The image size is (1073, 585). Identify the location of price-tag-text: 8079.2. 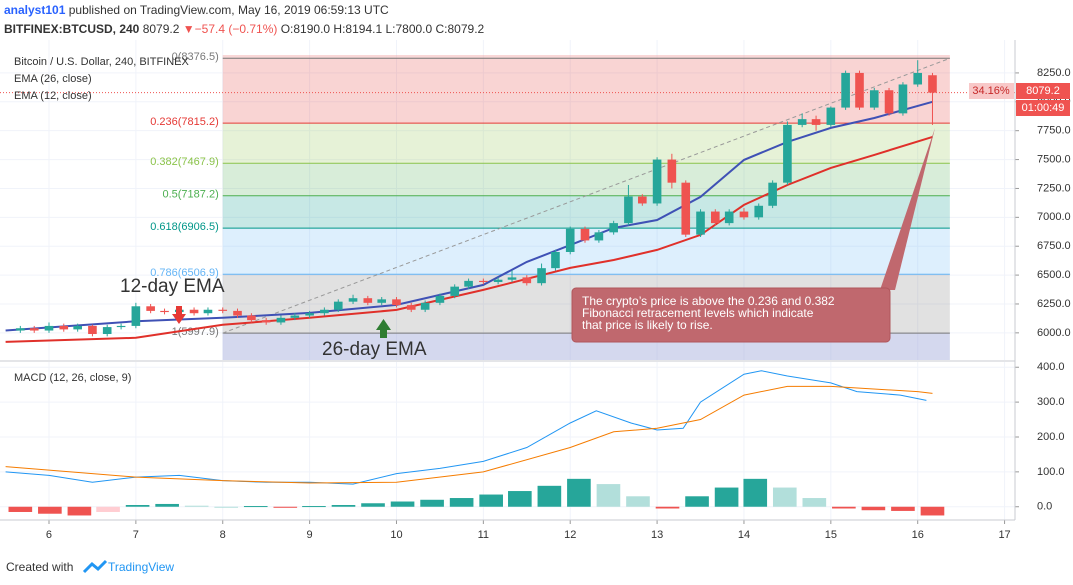
(1043, 91).